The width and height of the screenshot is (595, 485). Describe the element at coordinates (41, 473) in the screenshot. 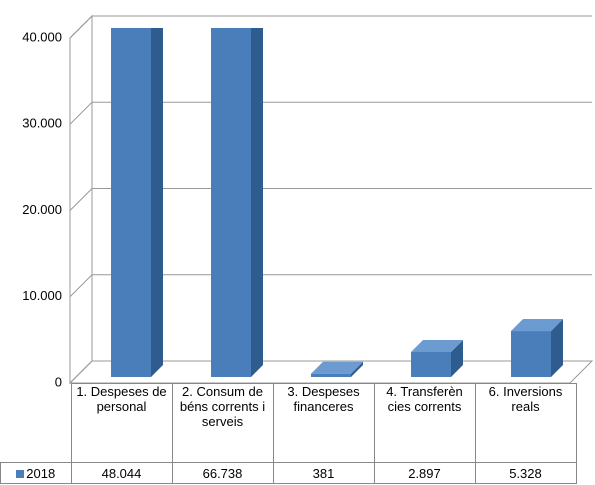

I see `legend-label: 2018` at that location.